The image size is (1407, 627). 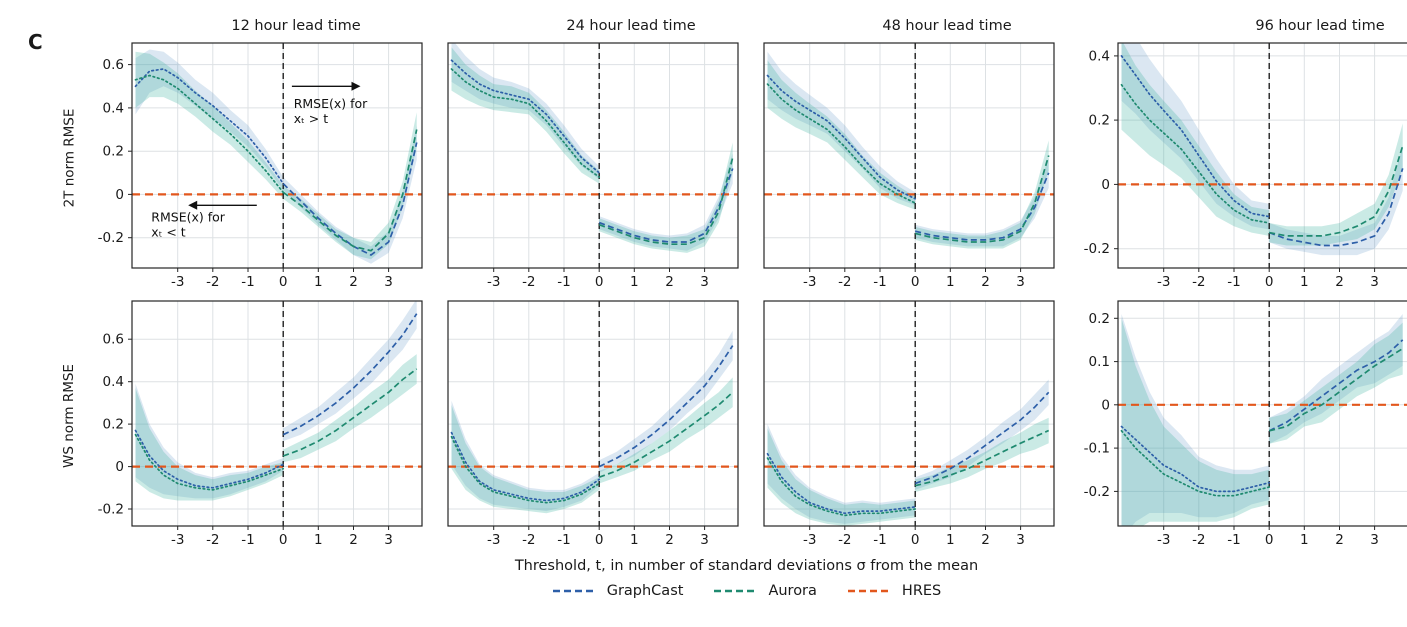 I want to click on chart-2t-24h: -3 -2 -1 0 1 2 3, so click(x=593, y=165).